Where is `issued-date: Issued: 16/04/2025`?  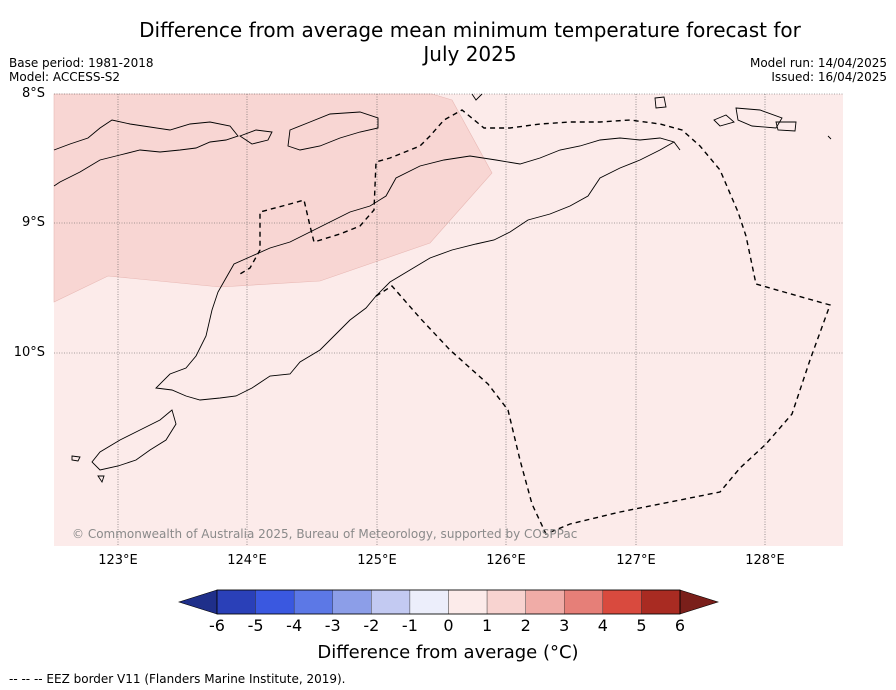 issued-date: Issued: 16/04/2025 is located at coordinates (829, 77).